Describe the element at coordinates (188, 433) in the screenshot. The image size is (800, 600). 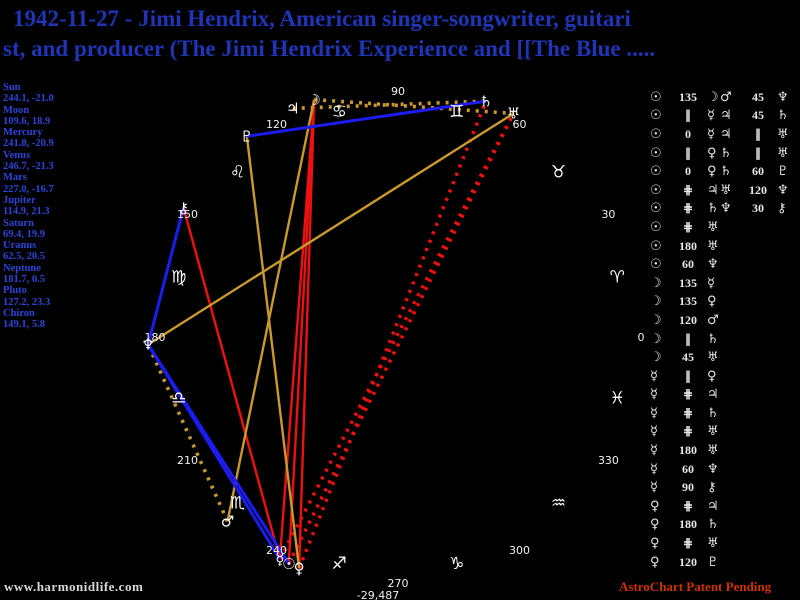
I see `aspect-line-mars-neptune` at that location.